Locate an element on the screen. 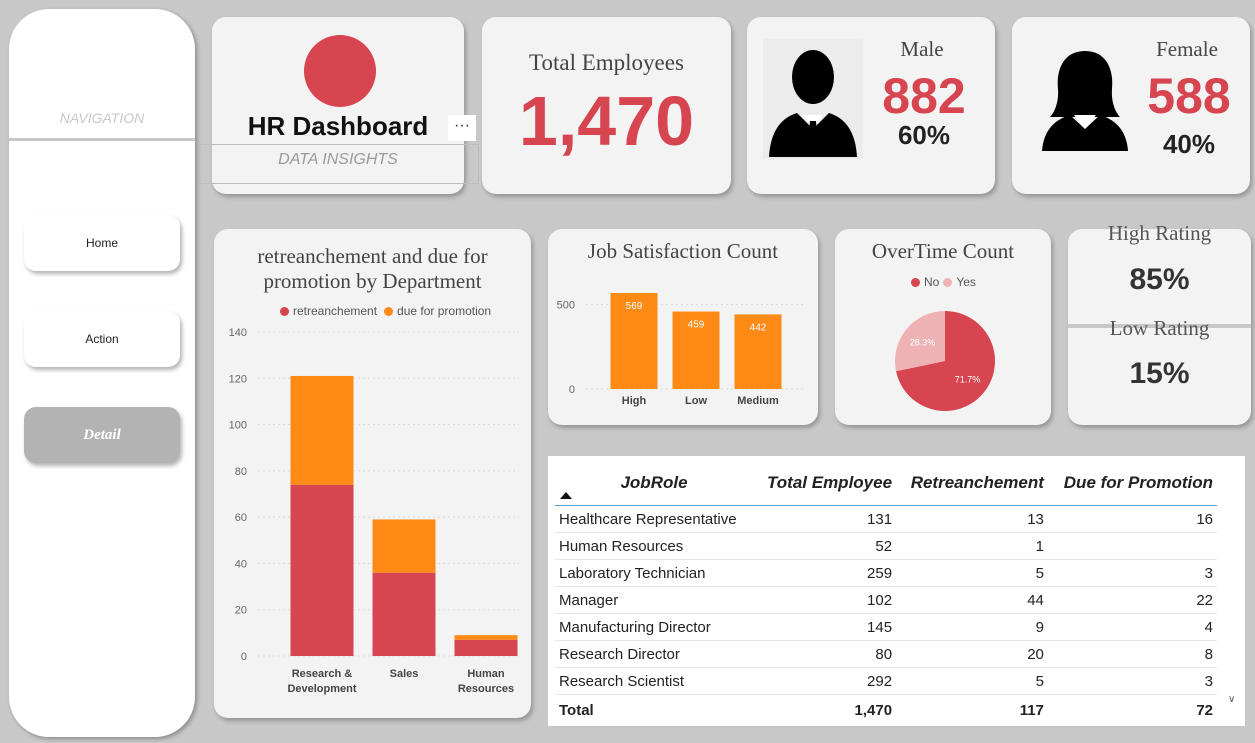 This screenshot has height=743, width=1255. bar-high is located at coordinates (634, 341).